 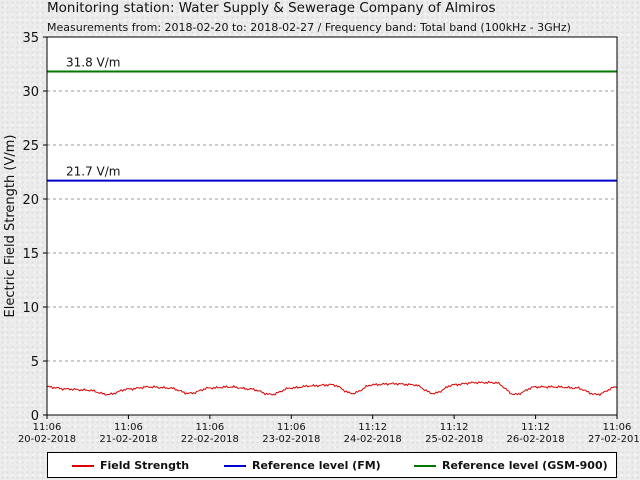 I want to click on x-tick-date: 21-02-2018, so click(x=128, y=439).